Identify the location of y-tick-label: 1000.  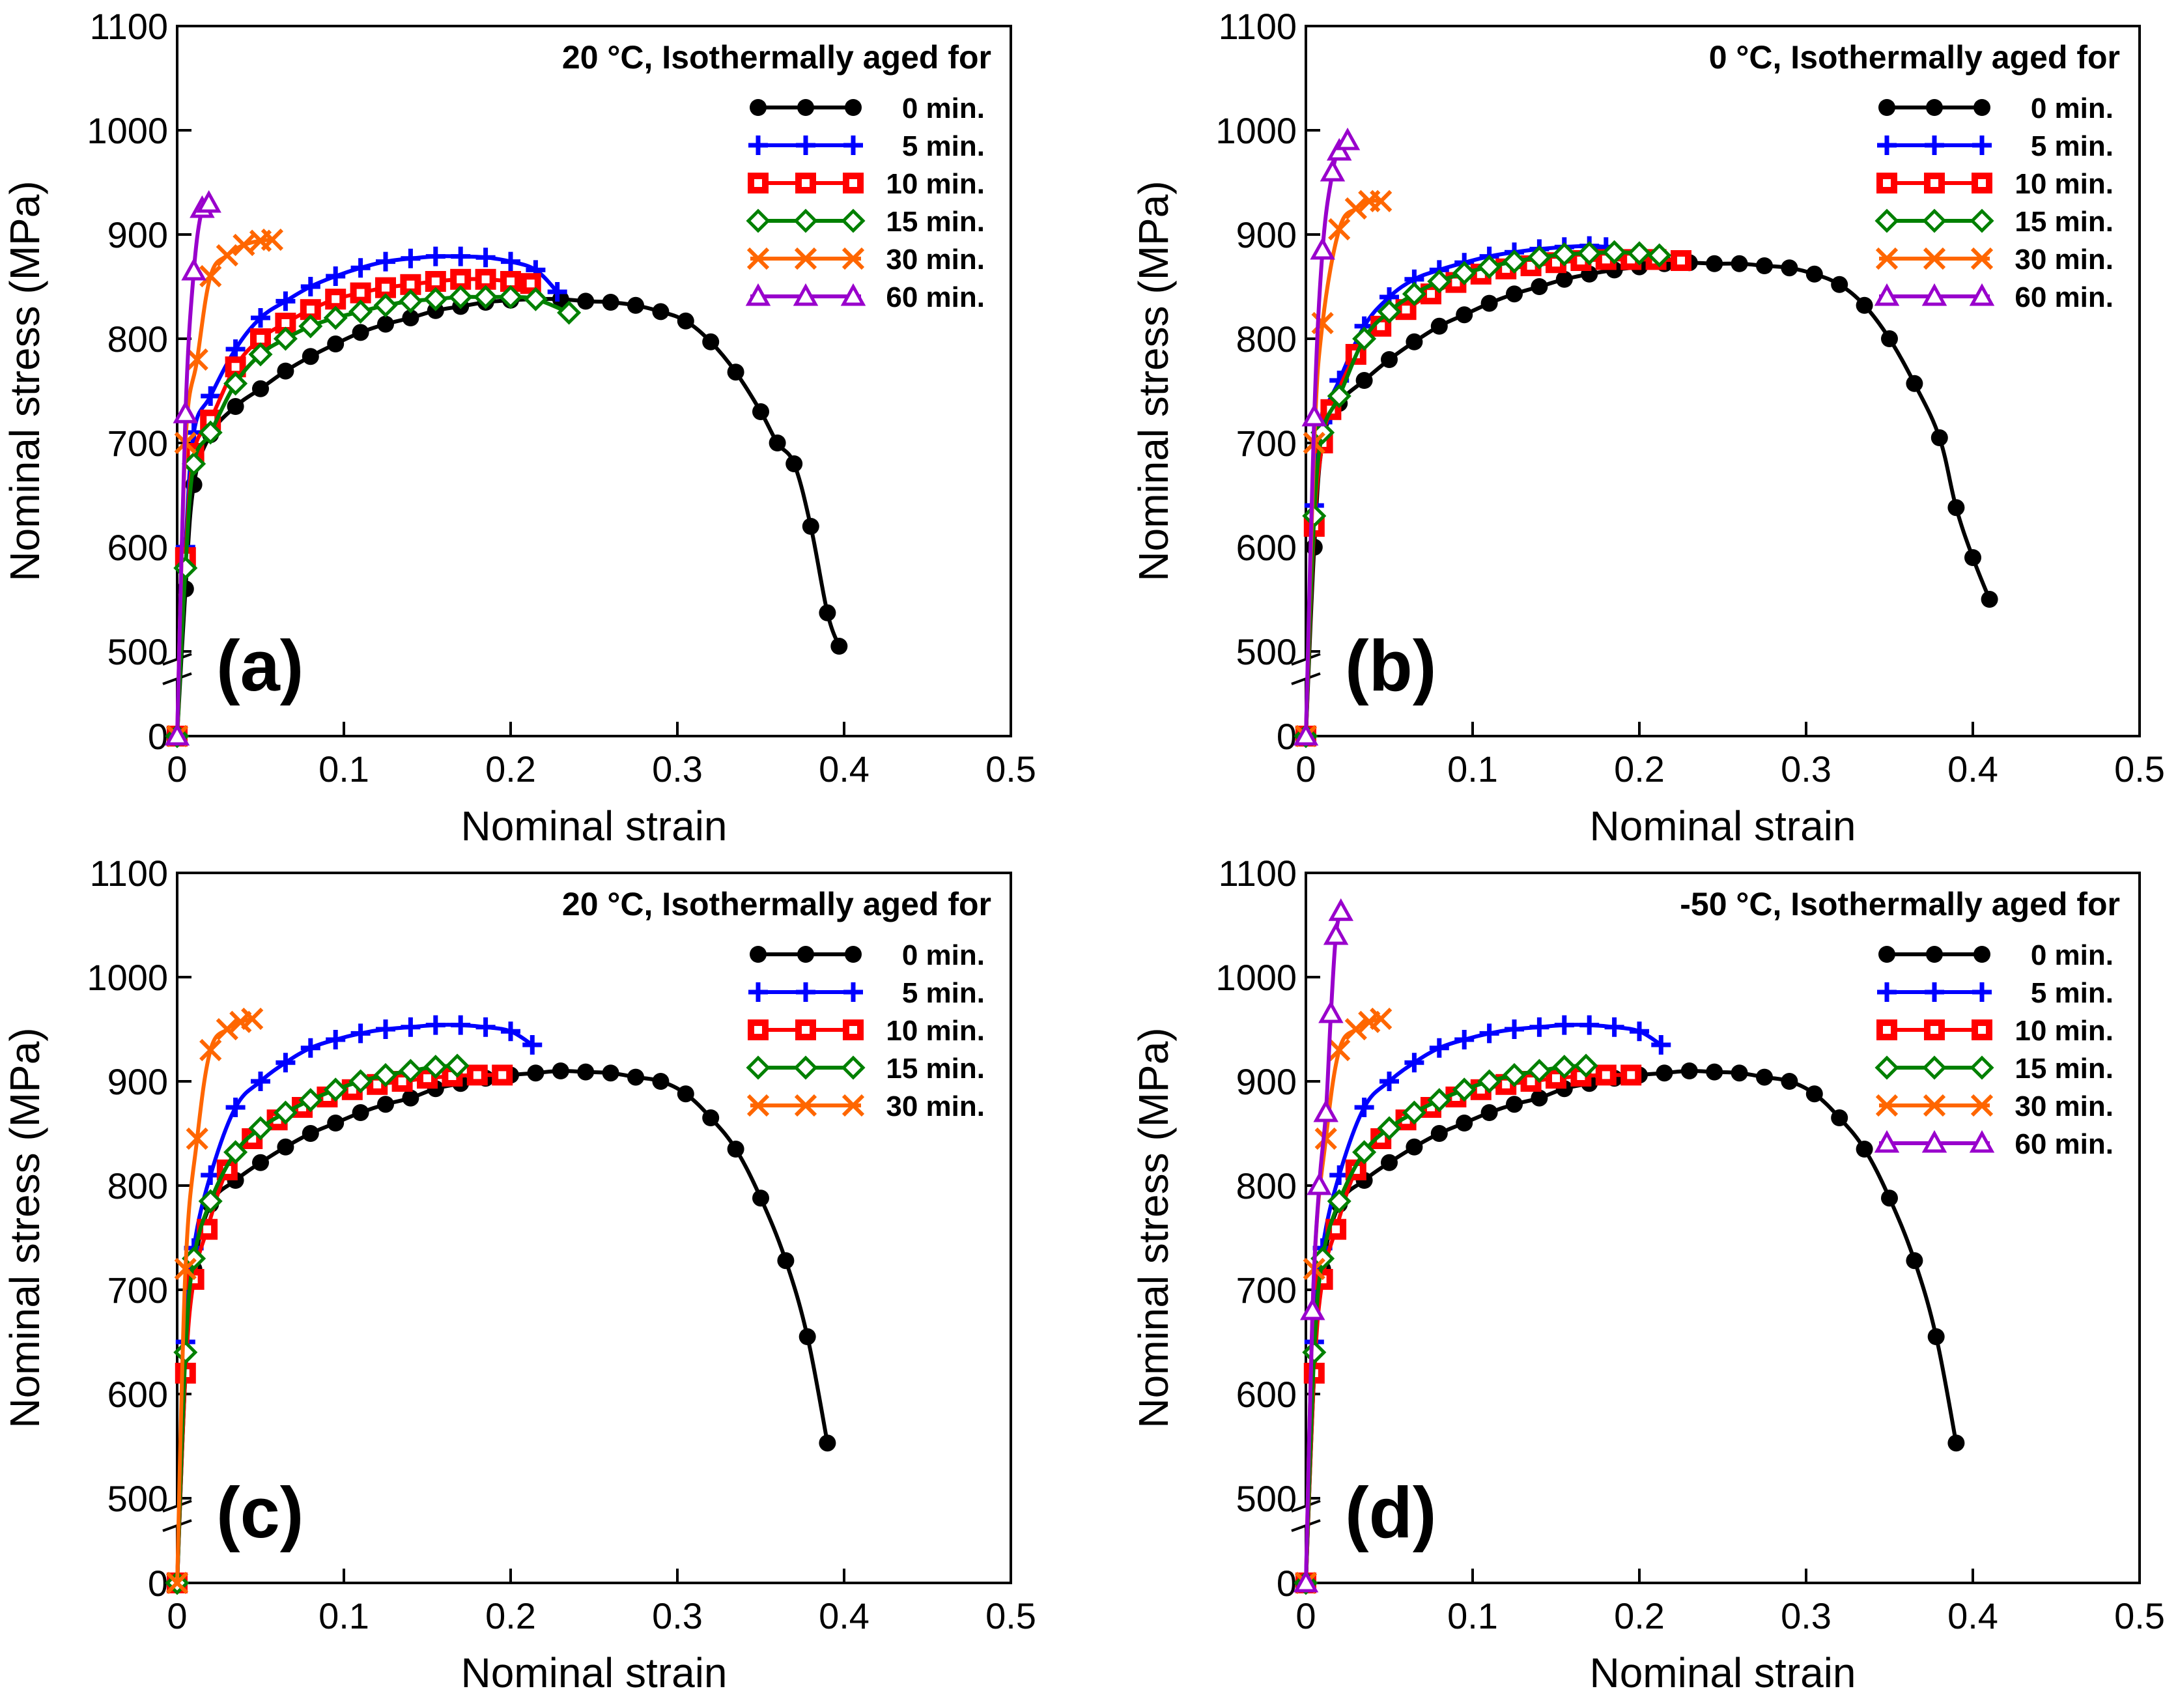
(1256, 977).